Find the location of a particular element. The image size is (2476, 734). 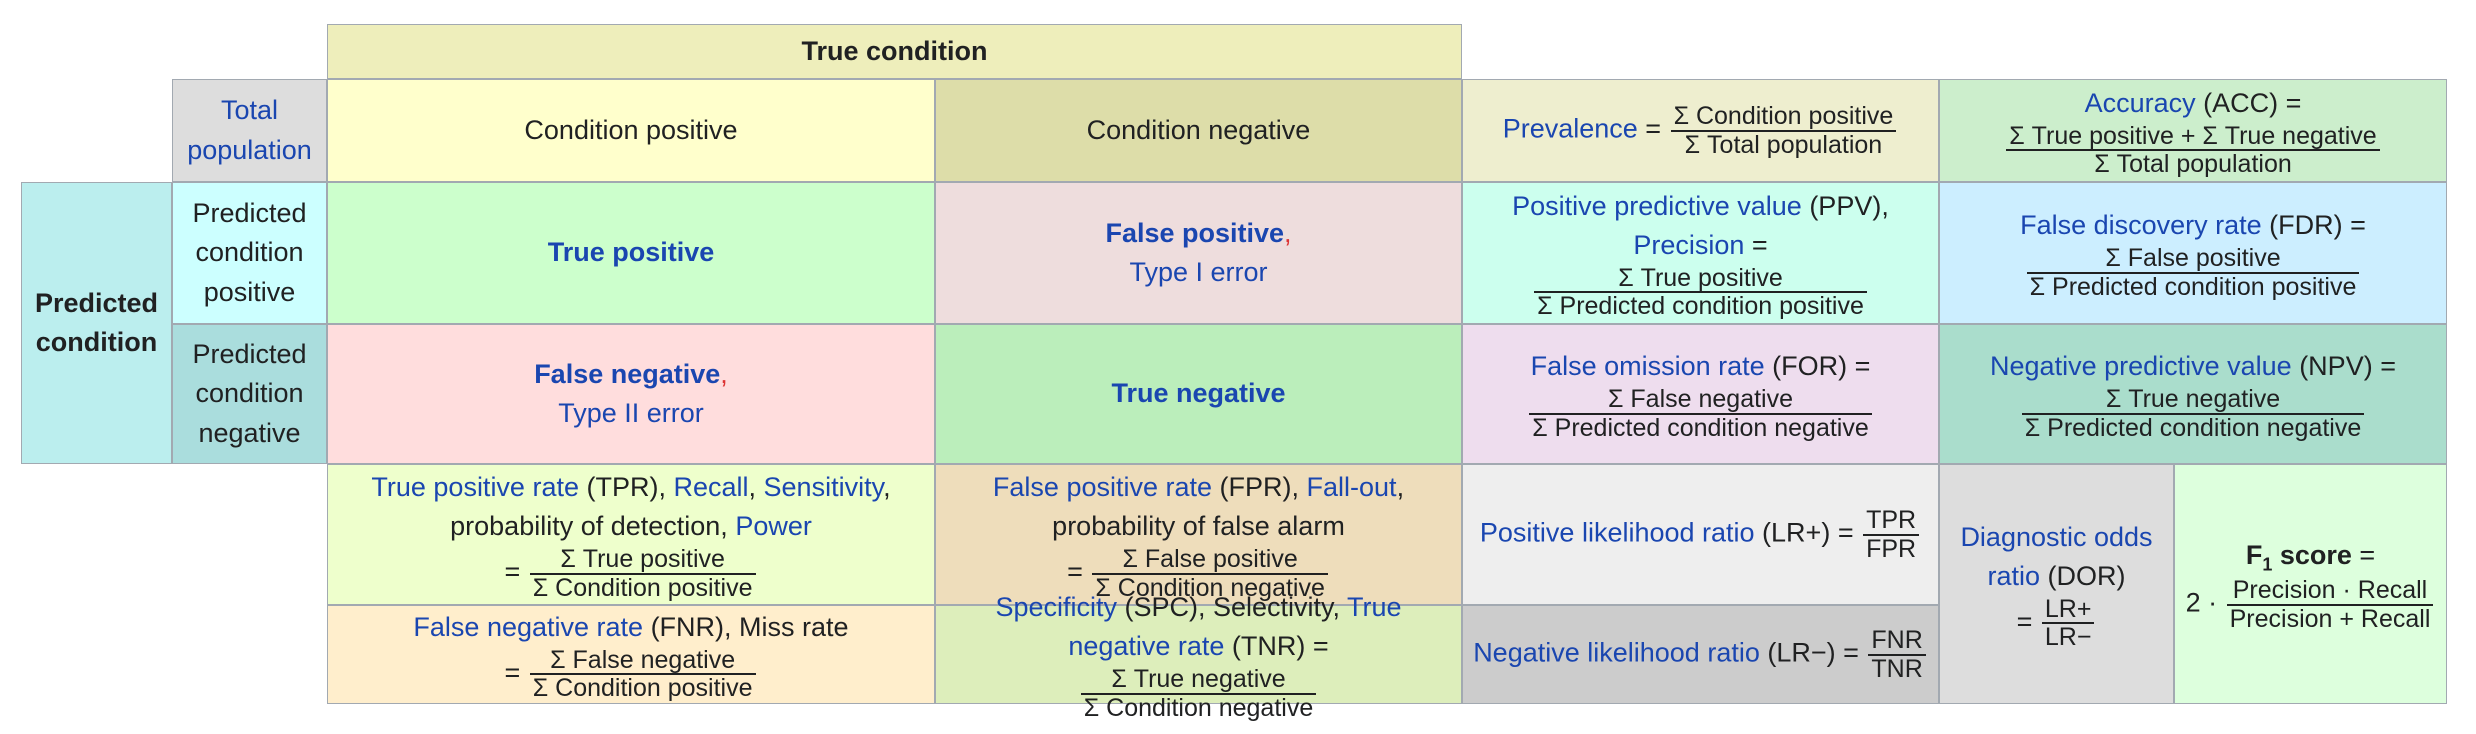

link: True negative rate is located at coordinates (1235, 627).